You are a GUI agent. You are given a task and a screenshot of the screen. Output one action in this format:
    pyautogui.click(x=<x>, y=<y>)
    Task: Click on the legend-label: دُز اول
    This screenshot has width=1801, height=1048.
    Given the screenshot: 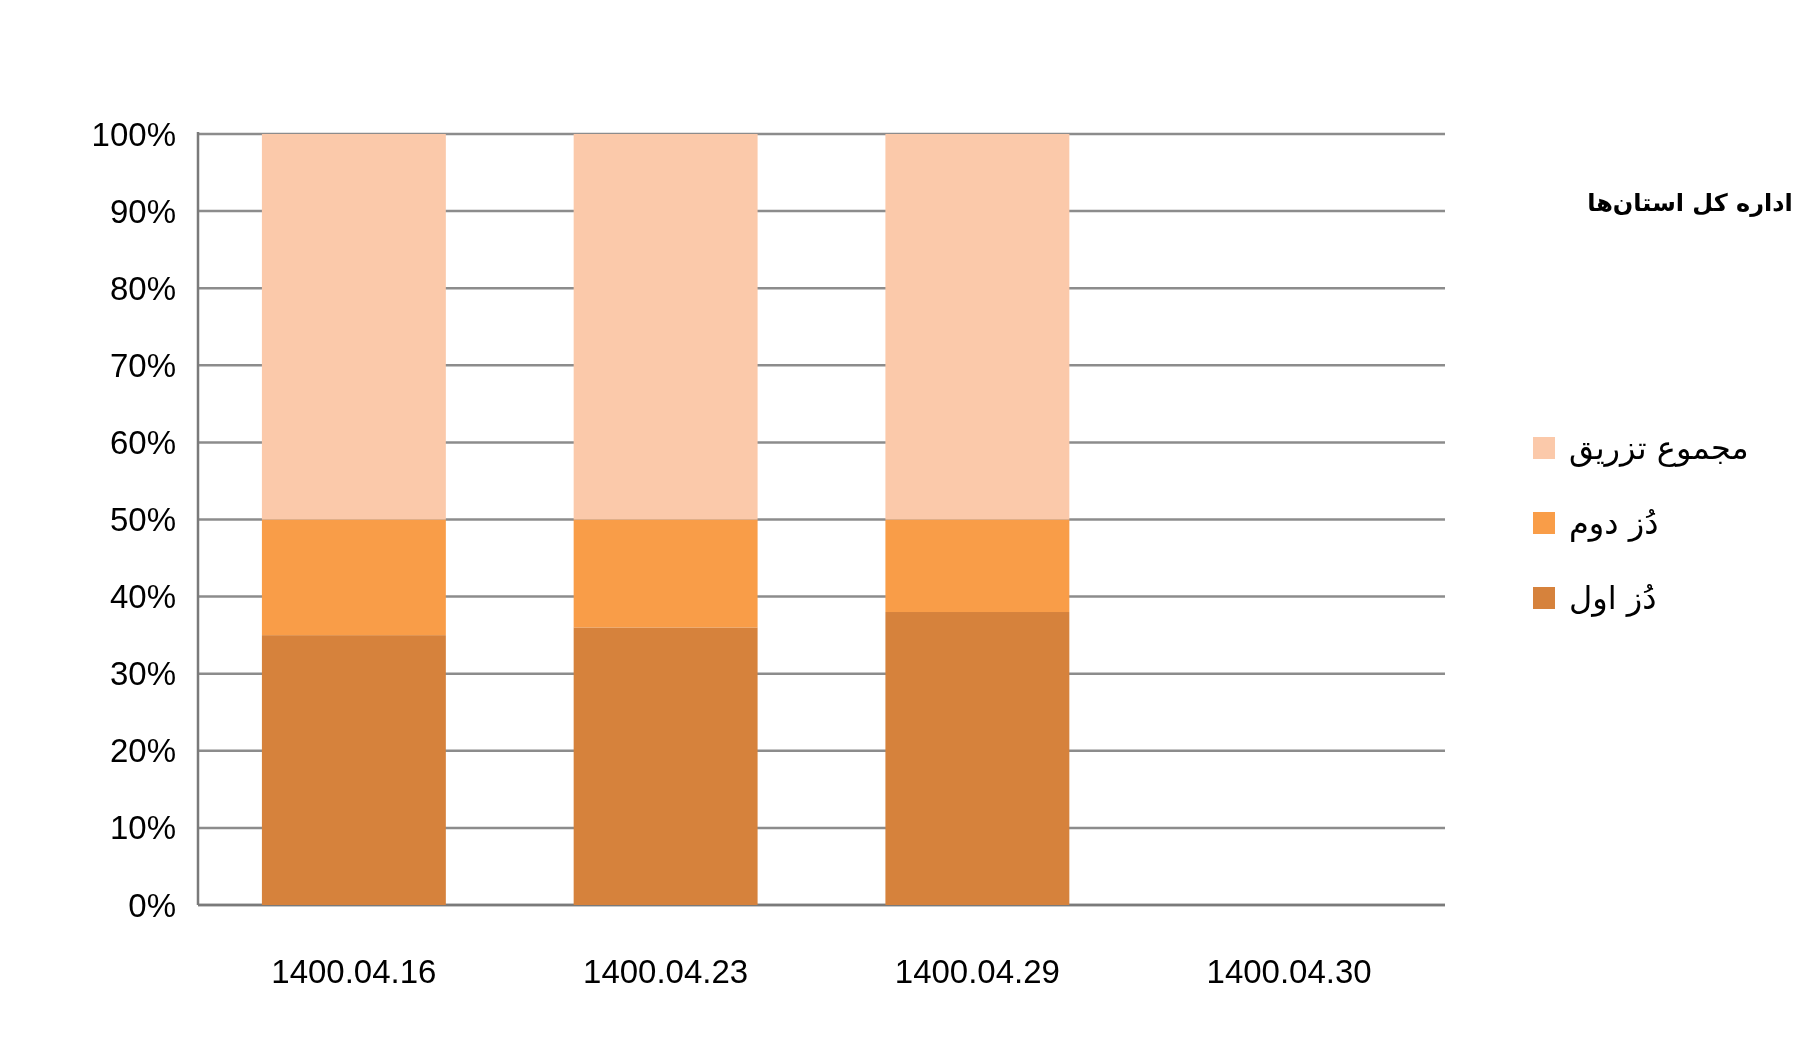 What is the action you would take?
    pyautogui.click(x=1613, y=598)
    